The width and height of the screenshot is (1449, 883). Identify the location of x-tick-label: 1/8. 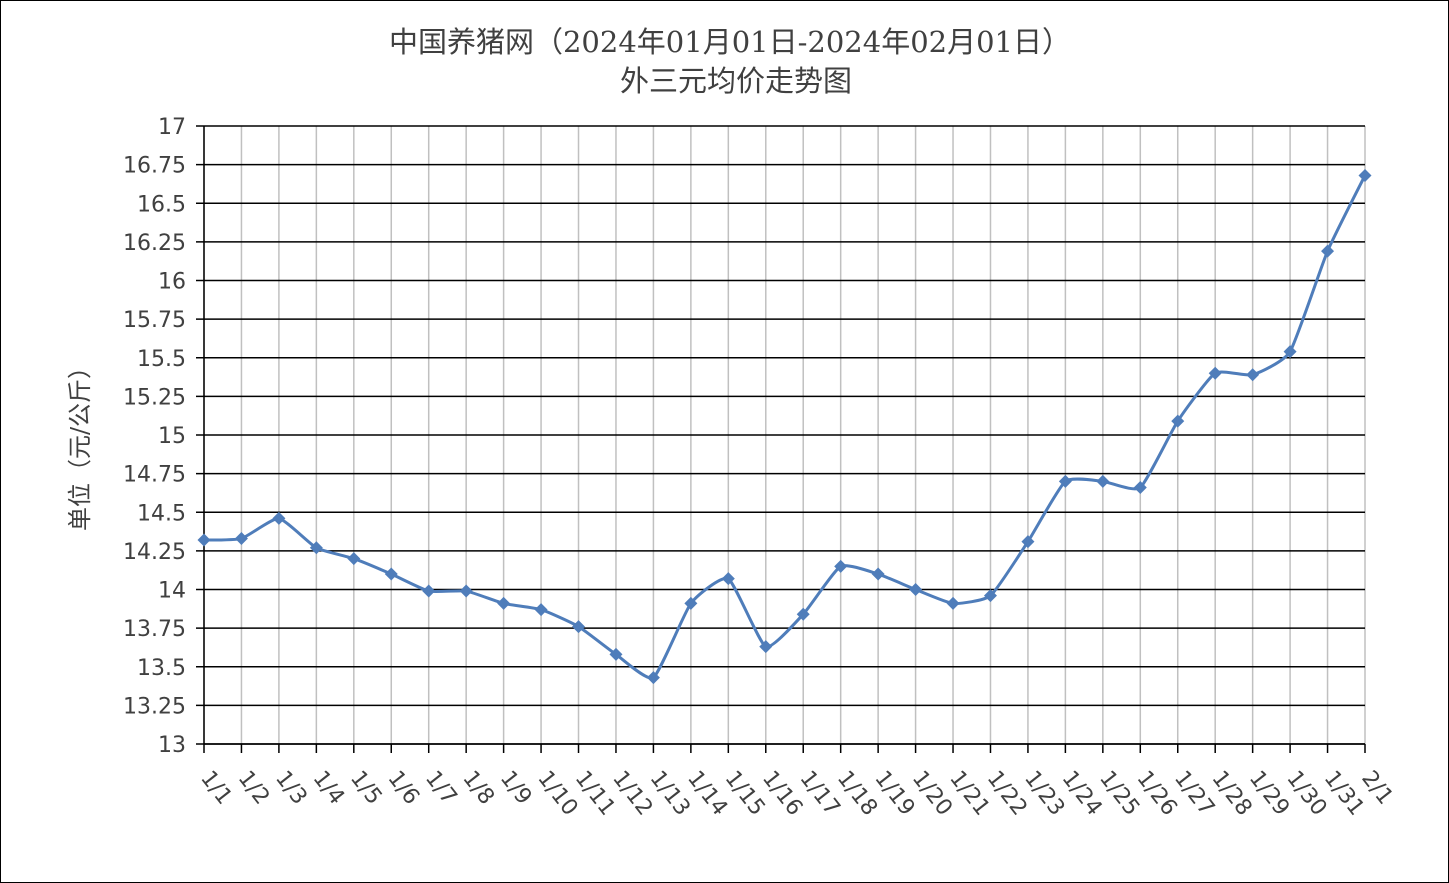
(477, 787).